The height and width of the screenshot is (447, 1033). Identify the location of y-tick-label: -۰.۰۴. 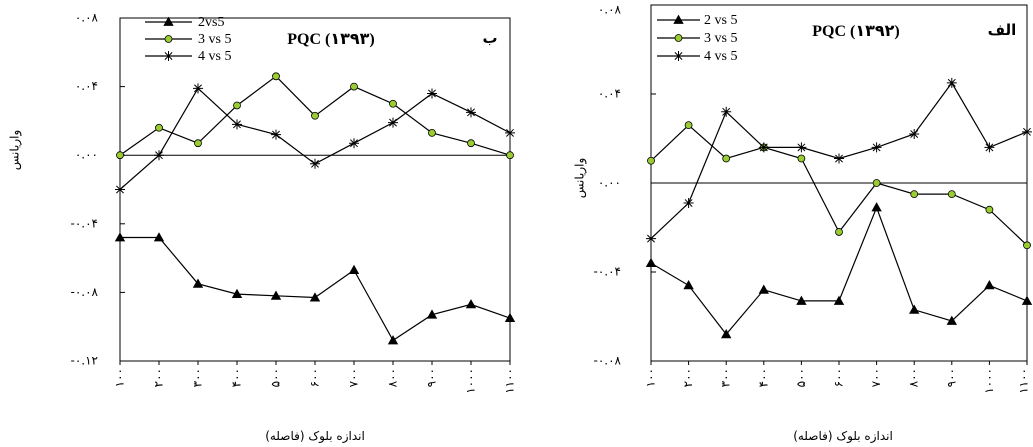
(607, 272).